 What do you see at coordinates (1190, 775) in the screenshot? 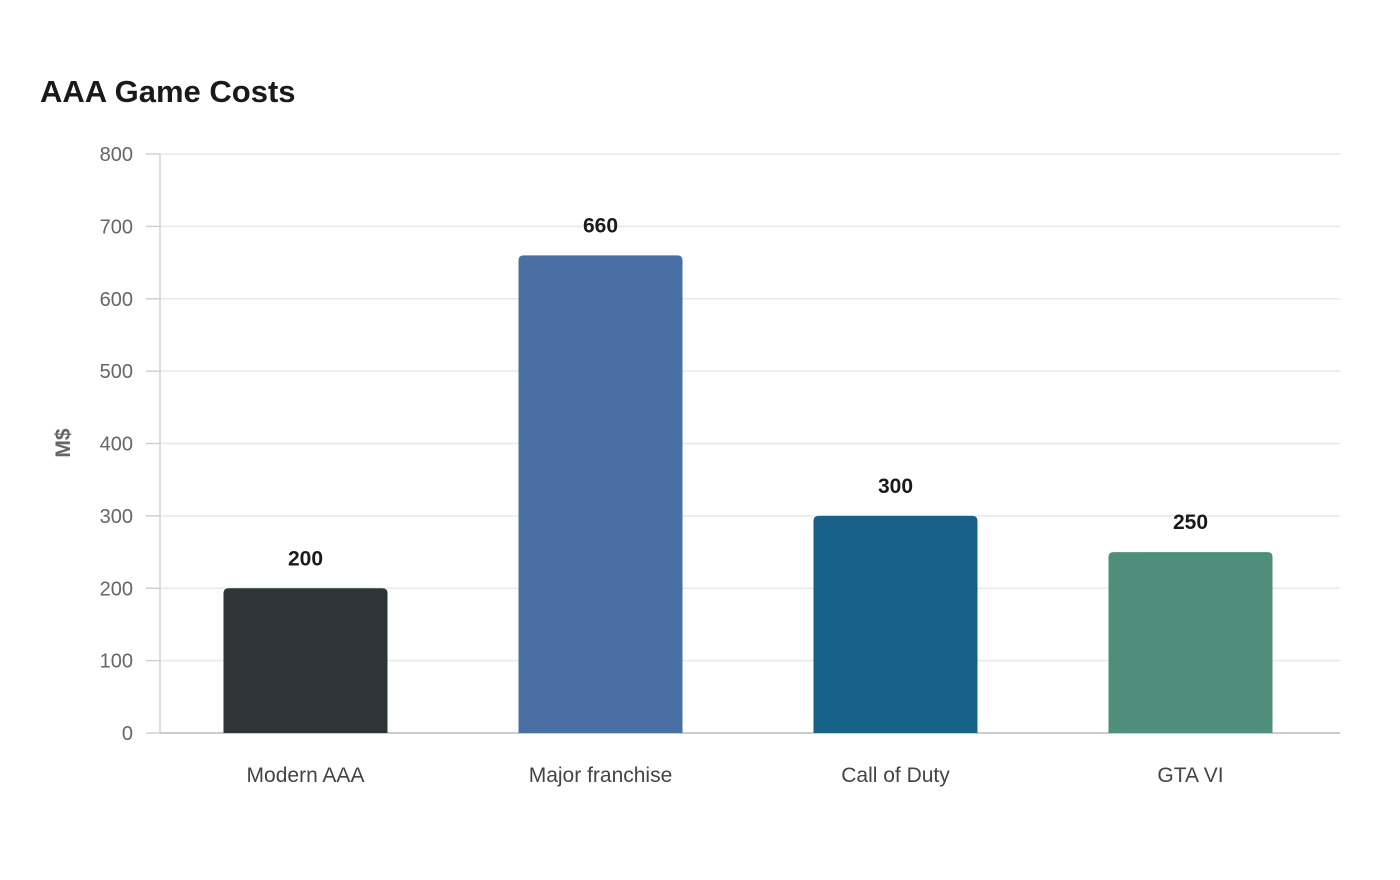
I see `x-tick-label: GTA VI` at bounding box center [1190, 775].